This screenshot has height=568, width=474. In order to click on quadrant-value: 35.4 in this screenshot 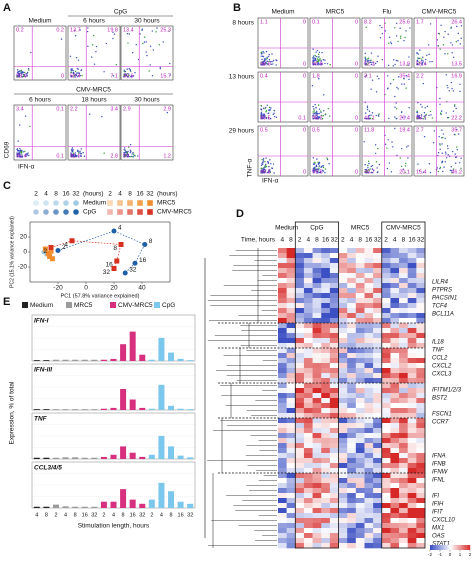, I will do `click(404, 76)`.